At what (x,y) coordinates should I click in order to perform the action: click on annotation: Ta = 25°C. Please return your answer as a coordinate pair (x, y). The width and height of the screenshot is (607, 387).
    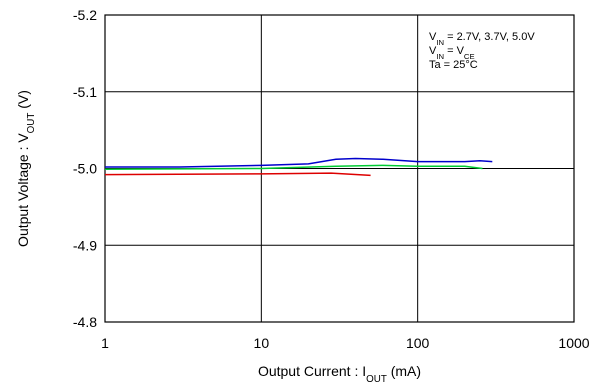
    Looking at the image, I should click on (453, 65).